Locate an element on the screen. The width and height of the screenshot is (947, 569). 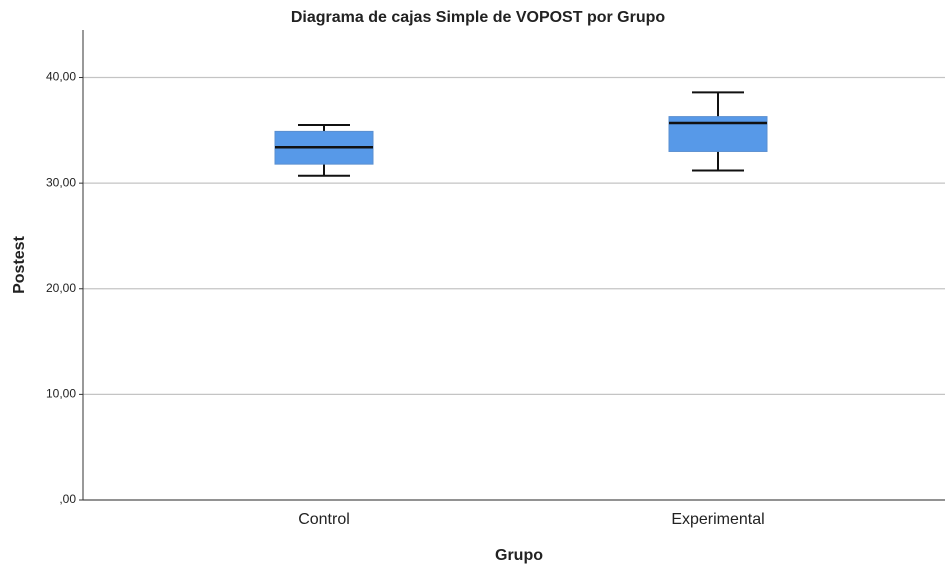
y-tick-label: 20,00 is located at coordinates (61, 288).